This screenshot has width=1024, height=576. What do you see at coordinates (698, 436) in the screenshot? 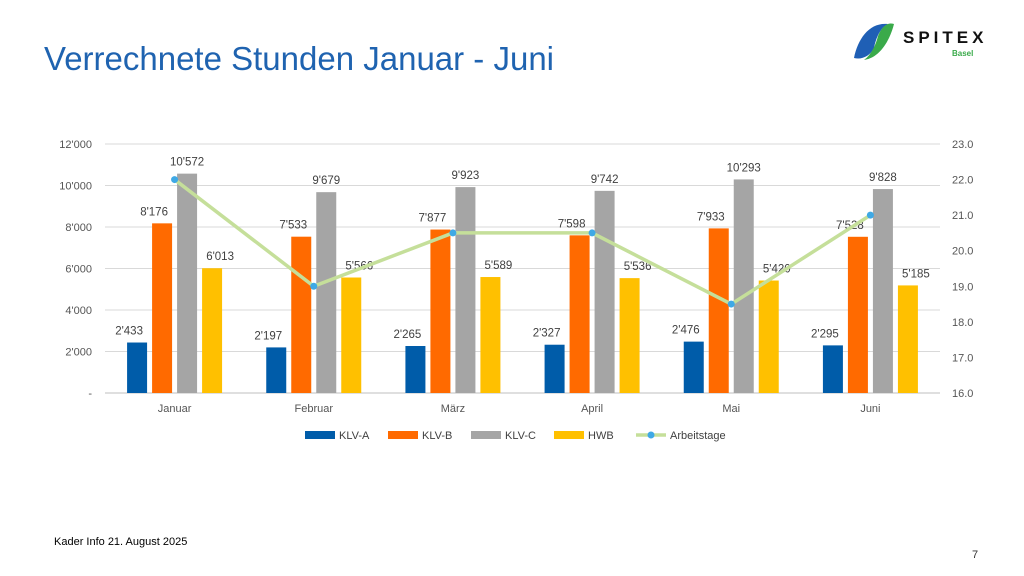
I see `legend-label: Arbeitstage` at bounding box center [698, 436].